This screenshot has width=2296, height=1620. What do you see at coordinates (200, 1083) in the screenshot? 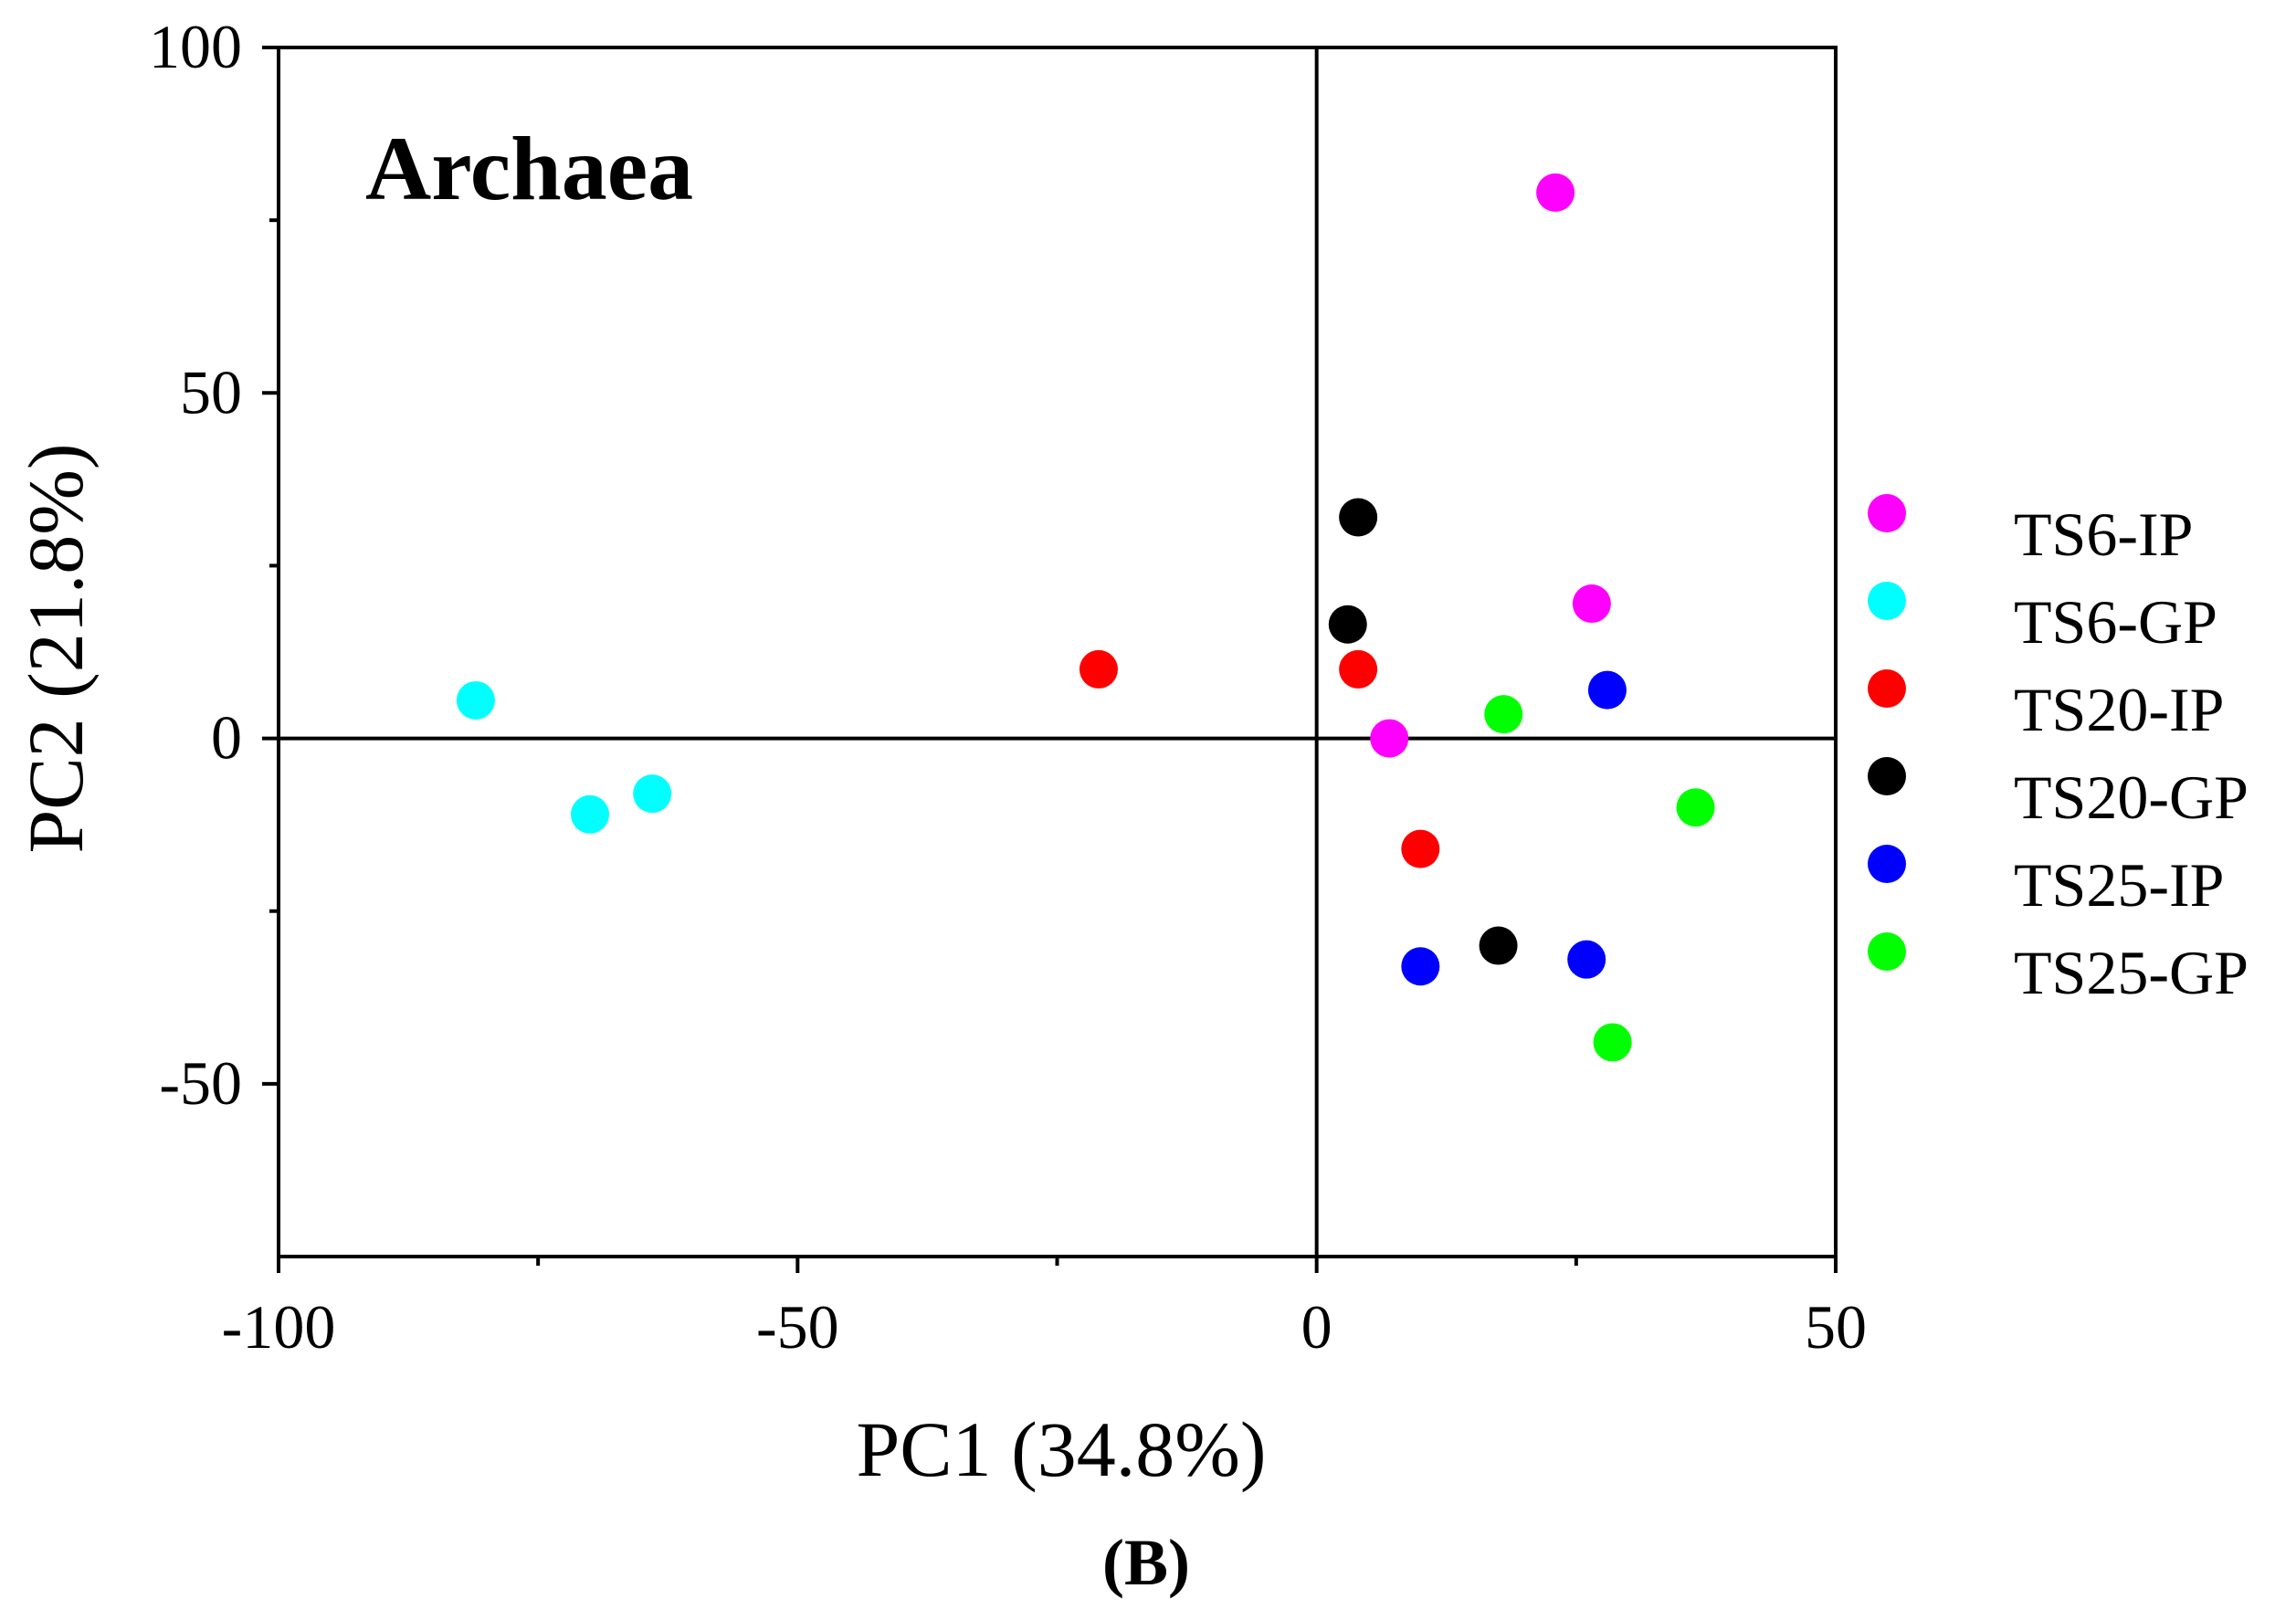
I see `y-tick-label: -50` at bounding box center [200, 1083].